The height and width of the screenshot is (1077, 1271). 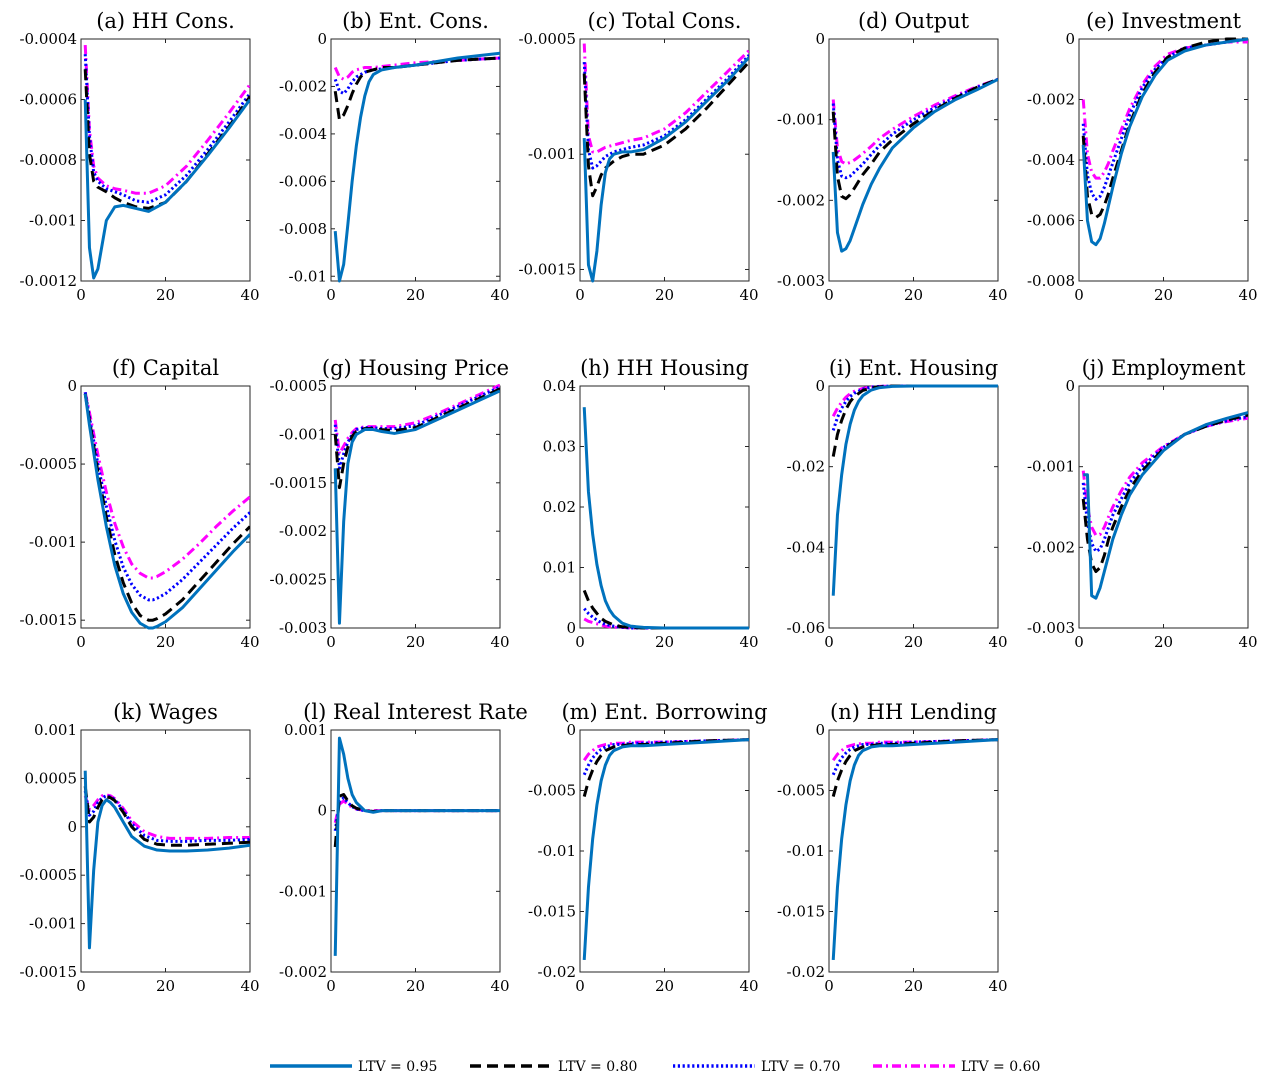 I want to click on panel-capital: (f) Capital 0 -0.0005 -0.001 -0.0015 0 20 40, so click(x=139, y=503).